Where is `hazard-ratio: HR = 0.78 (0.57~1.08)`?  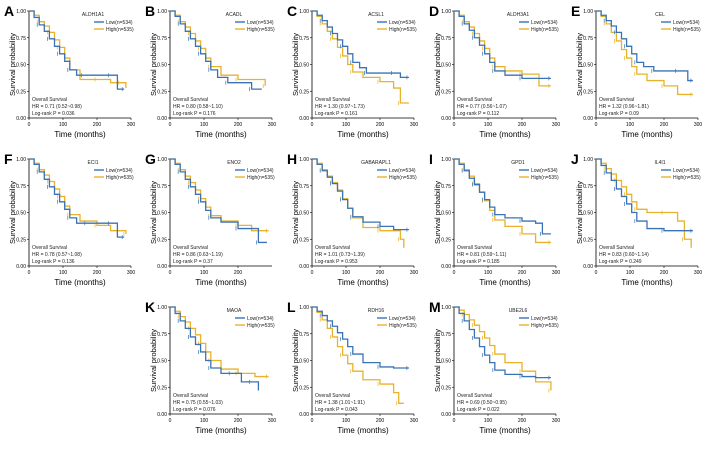
hazard-ratio: HR = 0.78 (0.57~1.08) is located at coordinates (57, 255).